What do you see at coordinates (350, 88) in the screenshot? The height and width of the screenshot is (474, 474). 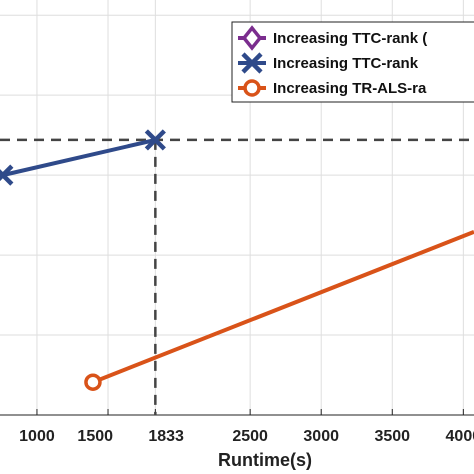 I see `legend-label: Increasing TR-ALS-ra` at bounding box center [350, 88].